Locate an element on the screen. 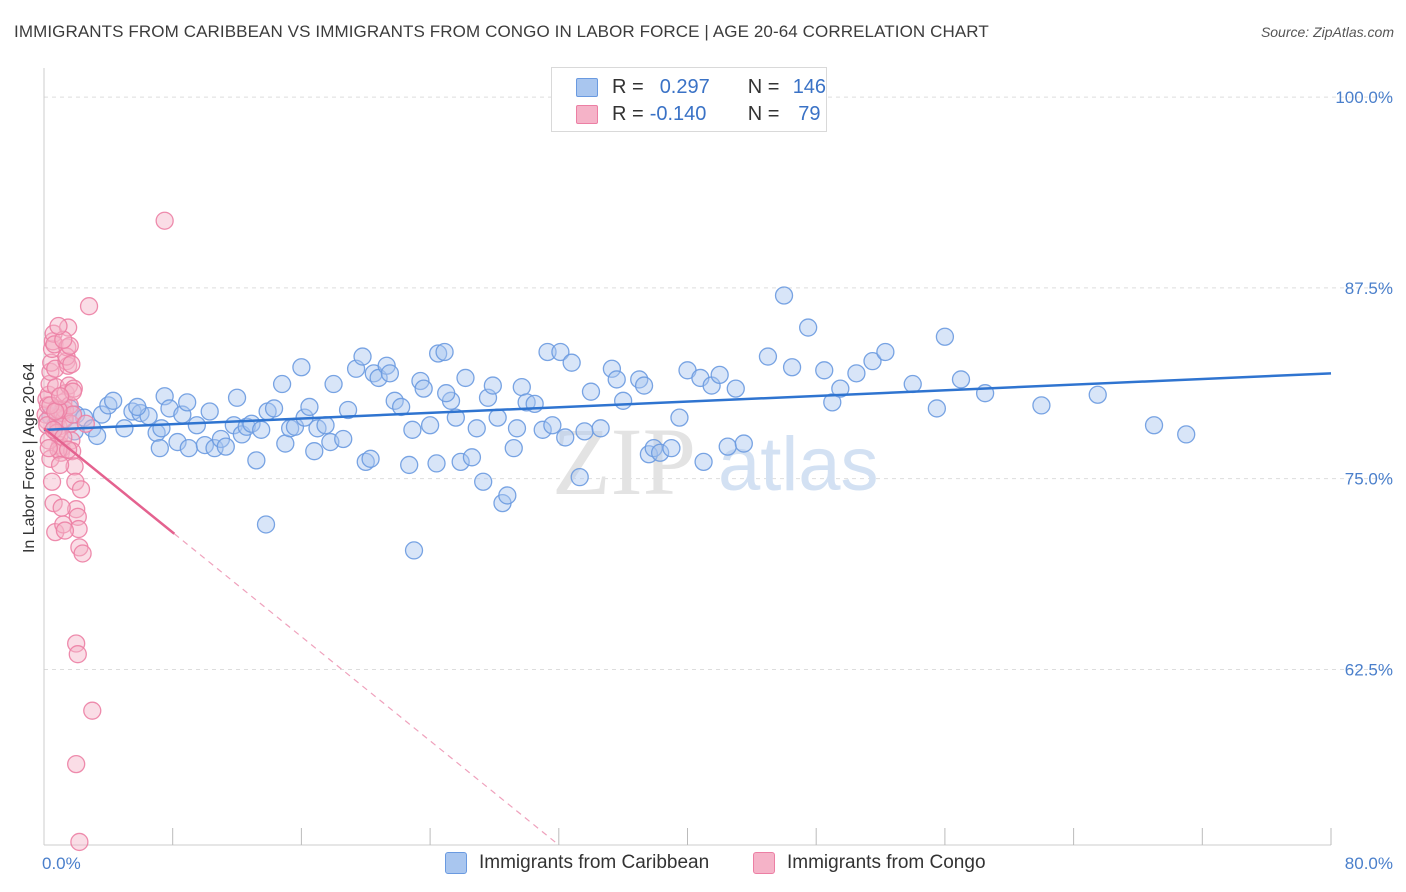 This screenshot has height=892, width=1406. legend-swatch-caribbean is located at coordinates (456, 863).